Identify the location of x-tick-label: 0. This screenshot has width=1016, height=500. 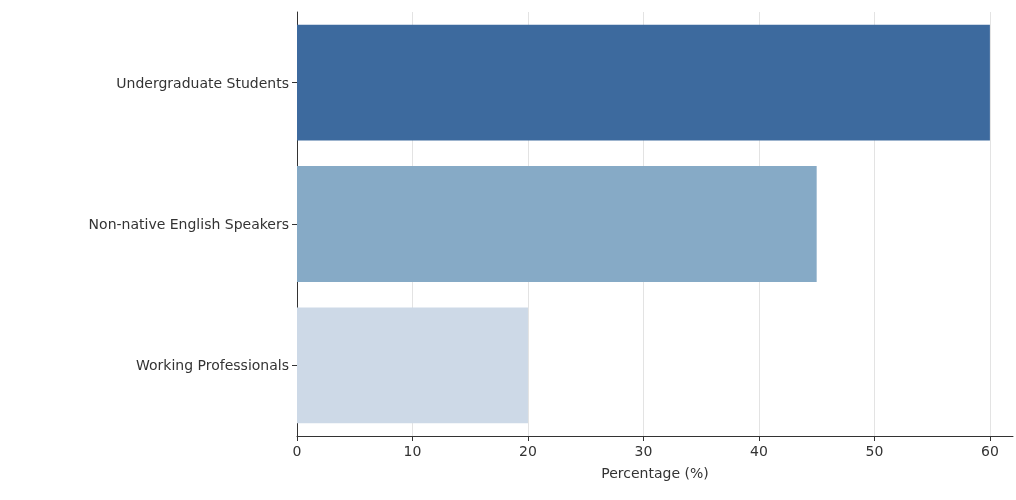
(297, 451).